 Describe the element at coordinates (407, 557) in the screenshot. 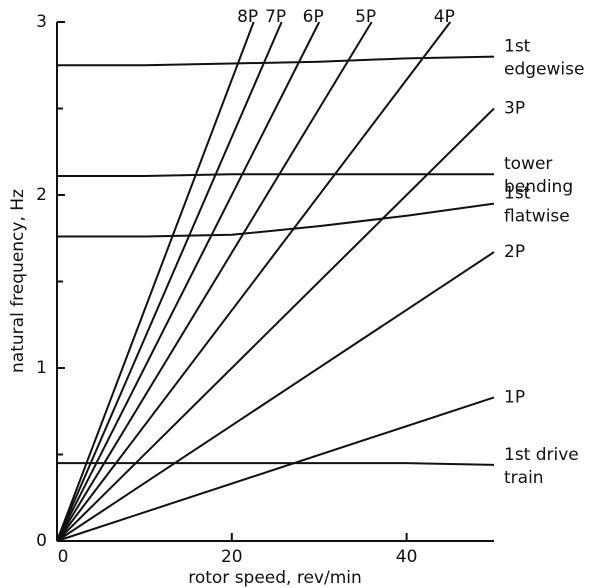

I see `x-tick-label: 40` at that location.